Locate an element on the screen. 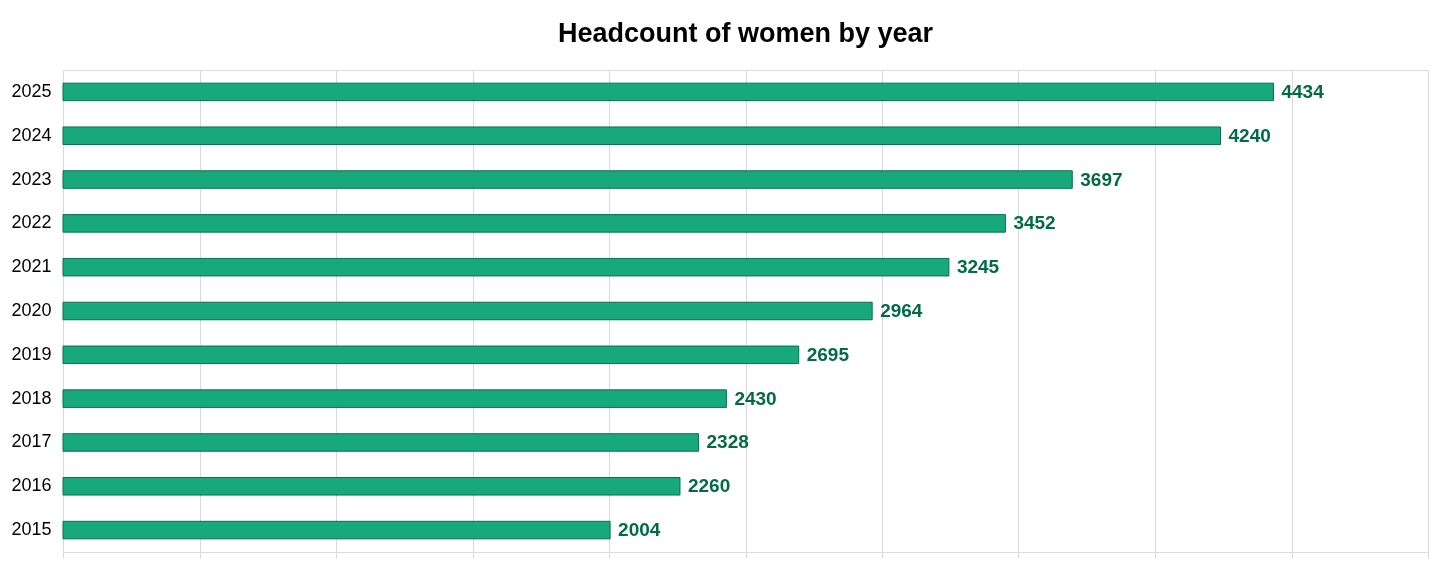 This screenshot has height=571, width=1447. y-tick-label: 2020 is located at coordinates (31, 310).